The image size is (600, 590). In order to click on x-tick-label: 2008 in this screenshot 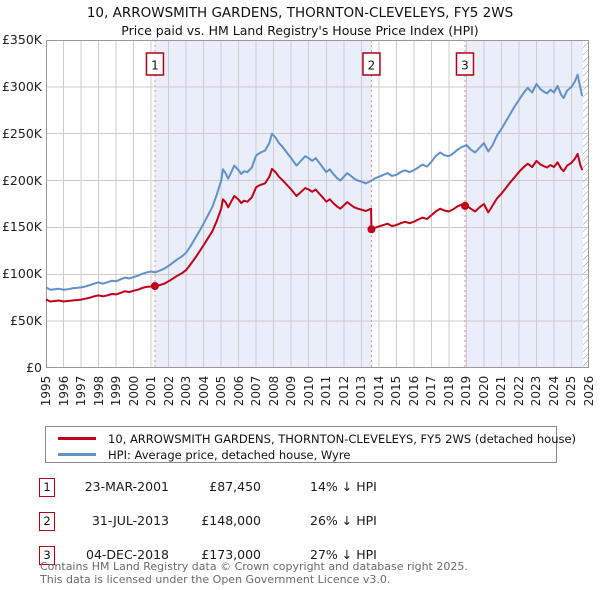, I will do `click(273, 391)`.